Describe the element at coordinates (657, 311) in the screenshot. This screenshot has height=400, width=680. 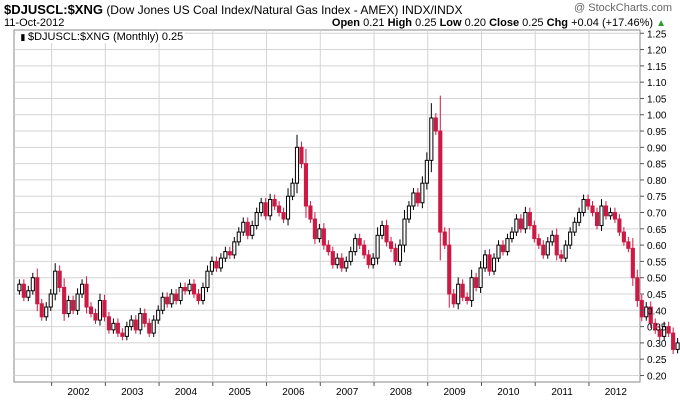
I see `y-tick-label: 0.40` at that location.